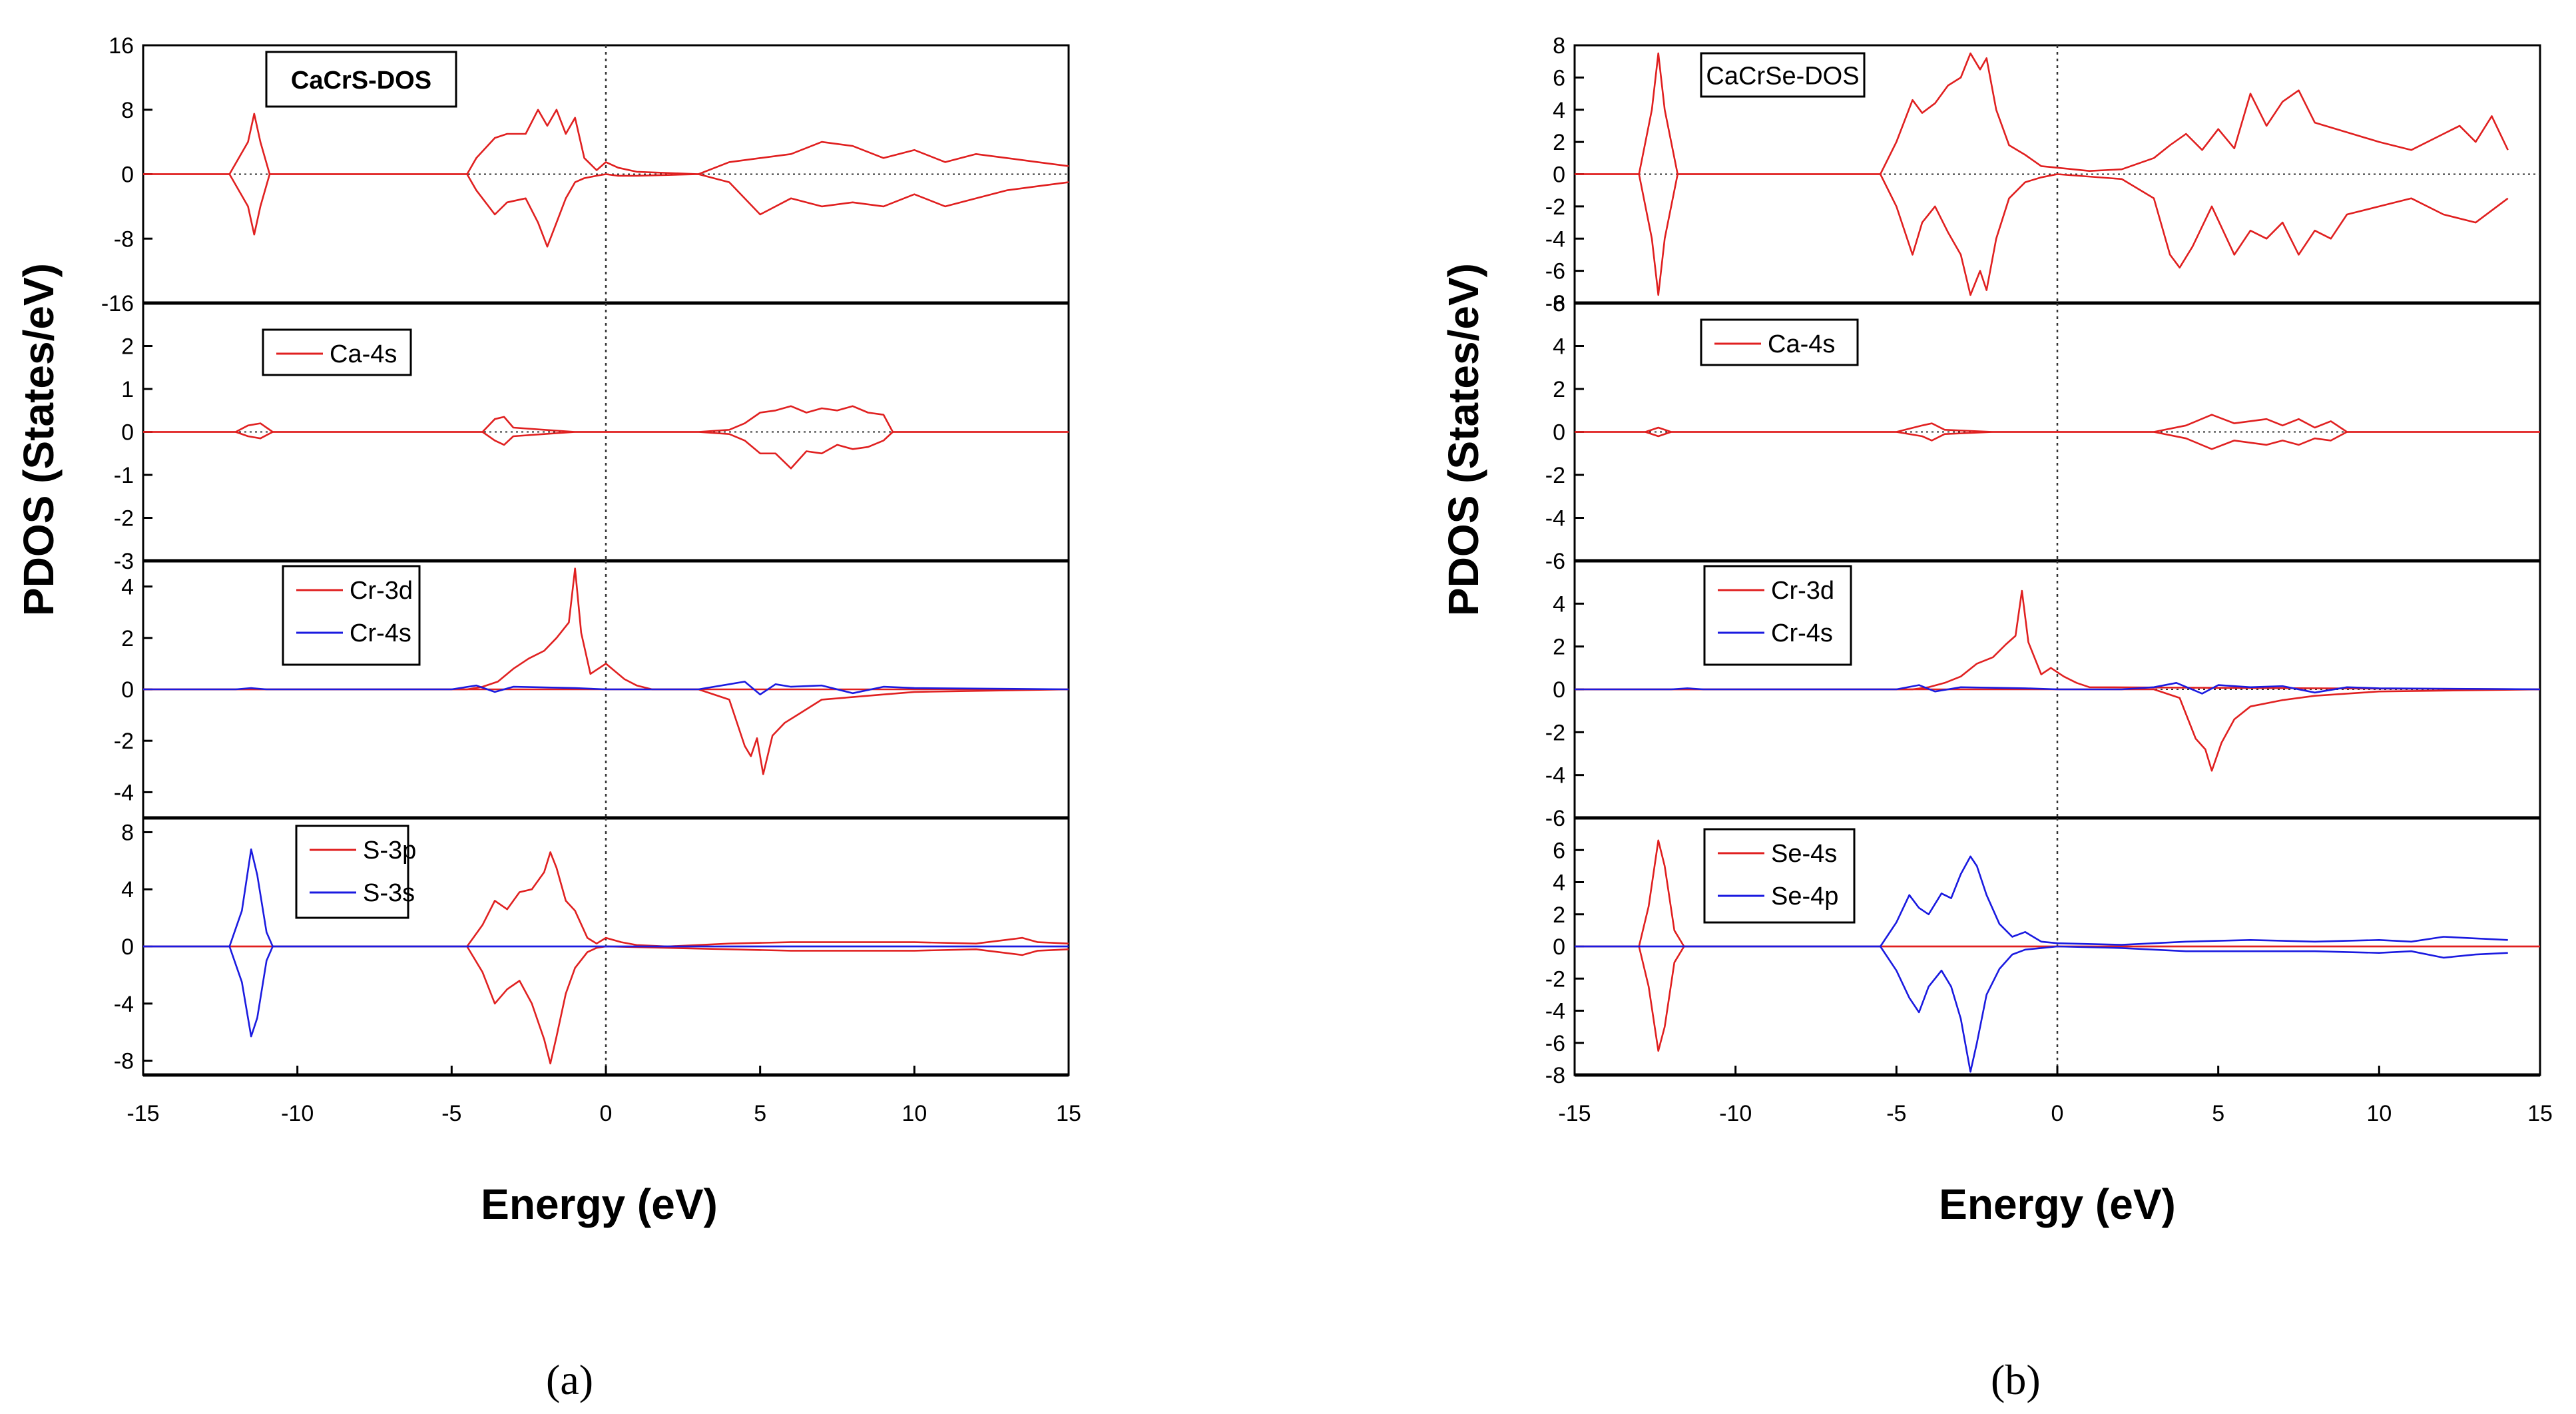 The width and height of the screenshot is (2576, 1414). What do you see at coordinates (389, 851) in the screenshot?
I see `legend-label: S-3p` at bounding box center [389, 851].